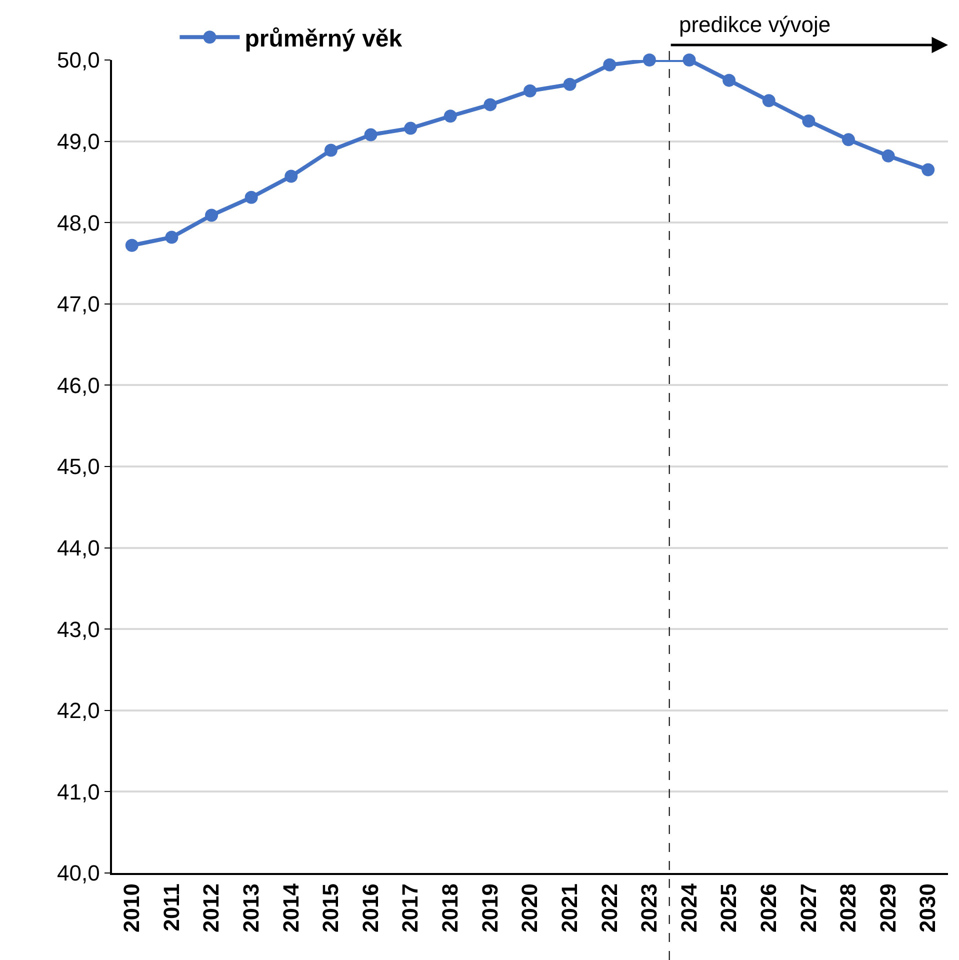 The width and height of the screenshot is (959, 960). Describe the element at coordinates (489, 908) in the screenshot. I see `x-tick-label: 2019` at that location.